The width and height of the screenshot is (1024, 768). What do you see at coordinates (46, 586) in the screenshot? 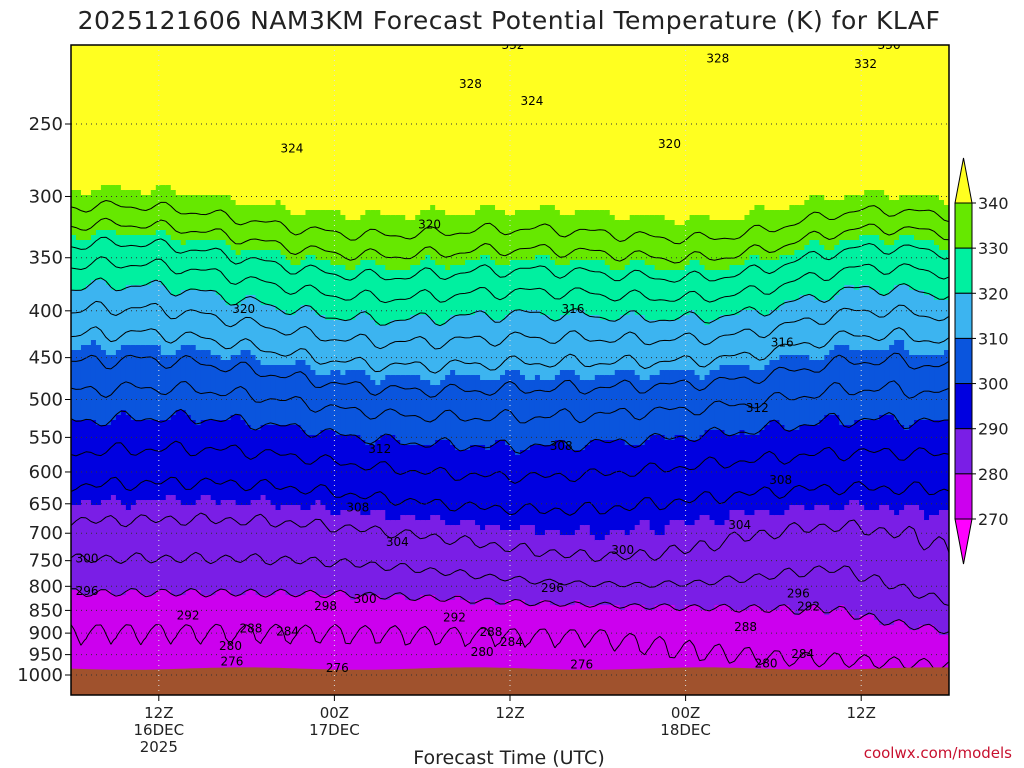
I see `y-tick-label: 800` at bounding box center [46, 586].